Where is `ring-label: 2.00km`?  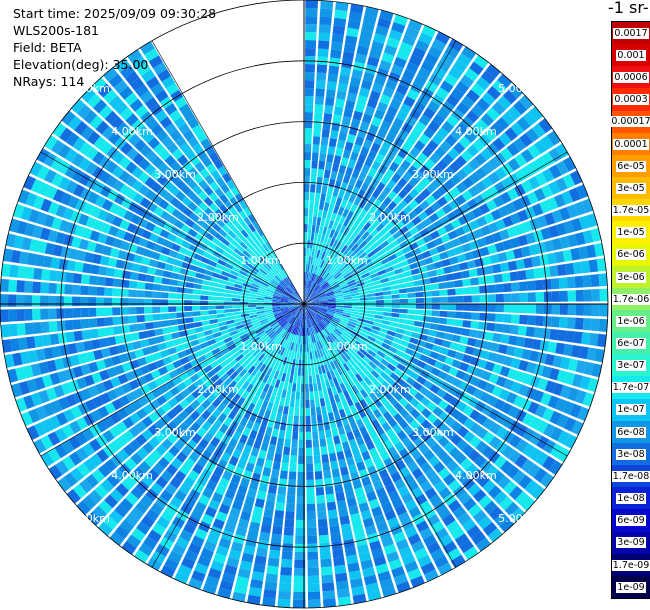 ring-label: 2.00km is located at coordinates (218, 389).